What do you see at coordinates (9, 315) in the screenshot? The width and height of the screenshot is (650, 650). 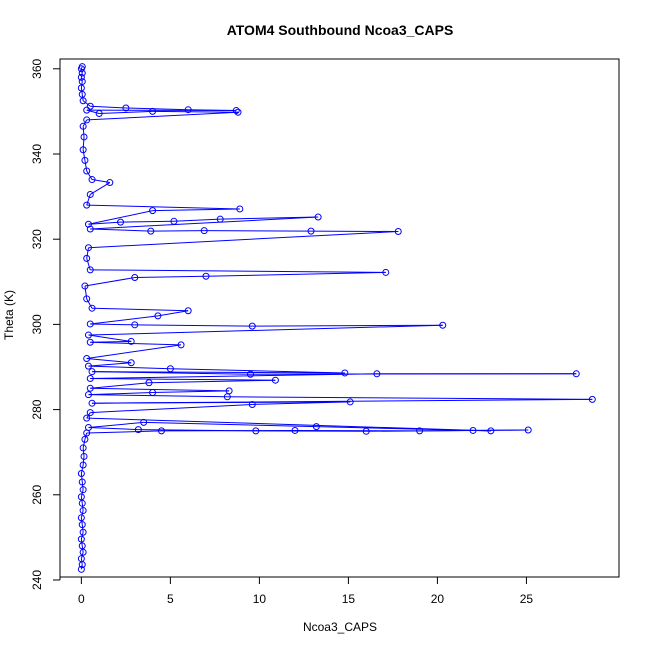 I see `y-axis-label: Theta (K)` at bounding box center [9, 315].